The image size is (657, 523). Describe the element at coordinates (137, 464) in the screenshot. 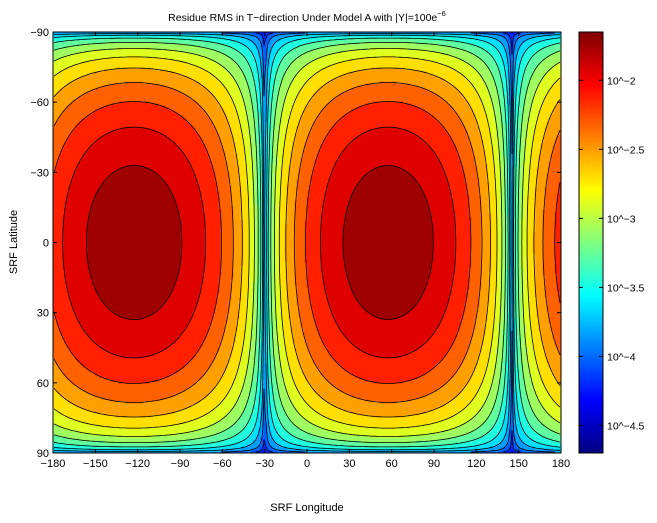

I see `x-tick-label: −120` at that location.